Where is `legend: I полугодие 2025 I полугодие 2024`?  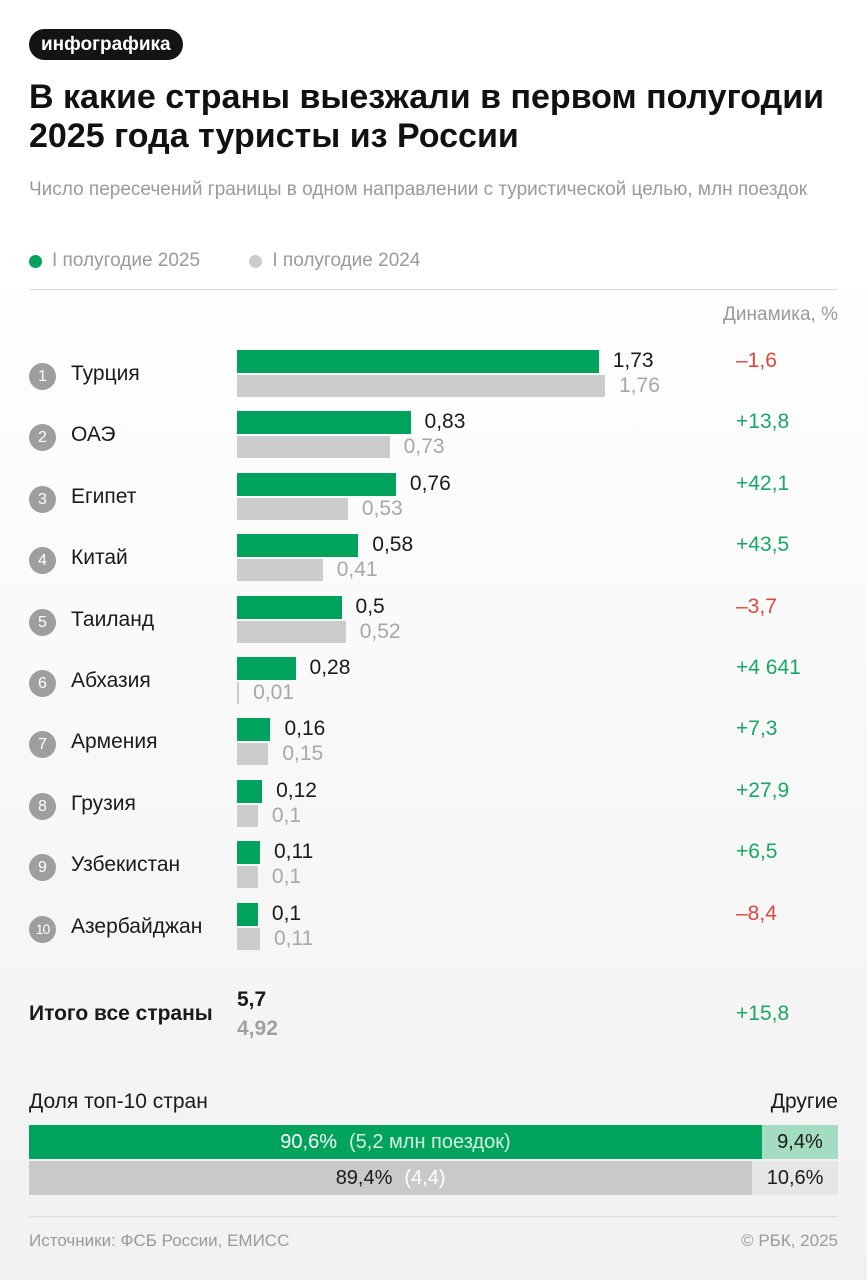 legend: I полугодие 2025 I полугодие 2024 is located at coordinates (246, 262).